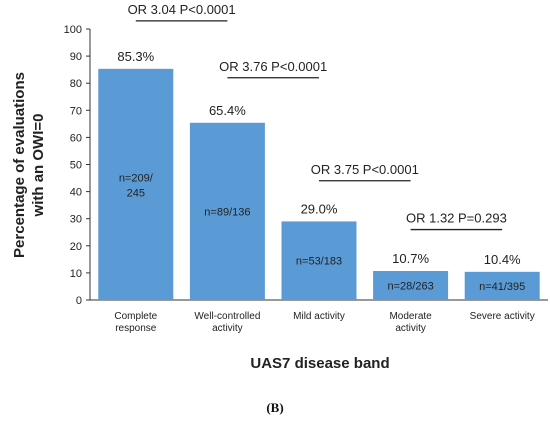 The width and height of the screenshot is (550, 427). Describe the element at coordinates (319, 208) in the screenshot. I see `bar-value-label: 29.0%` at that location.